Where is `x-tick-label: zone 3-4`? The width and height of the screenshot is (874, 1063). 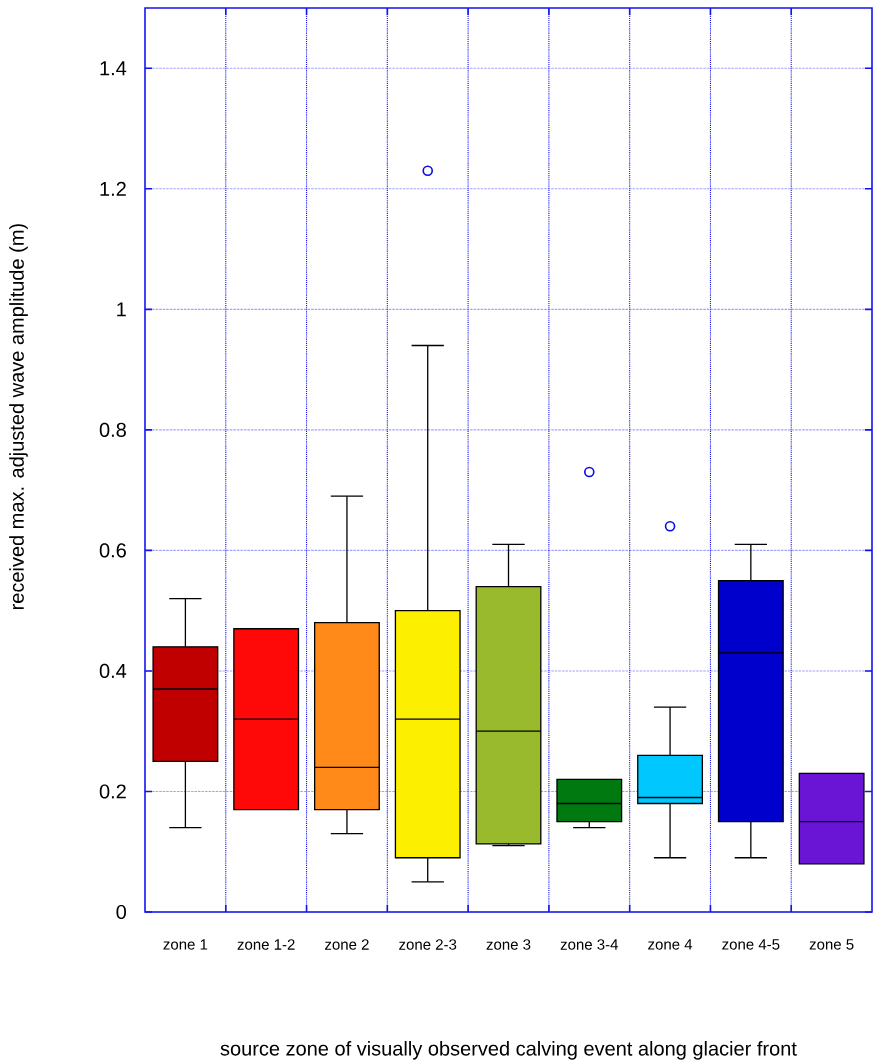 x-tick-label: zone 3-4 is located at coordinates (589, 944).